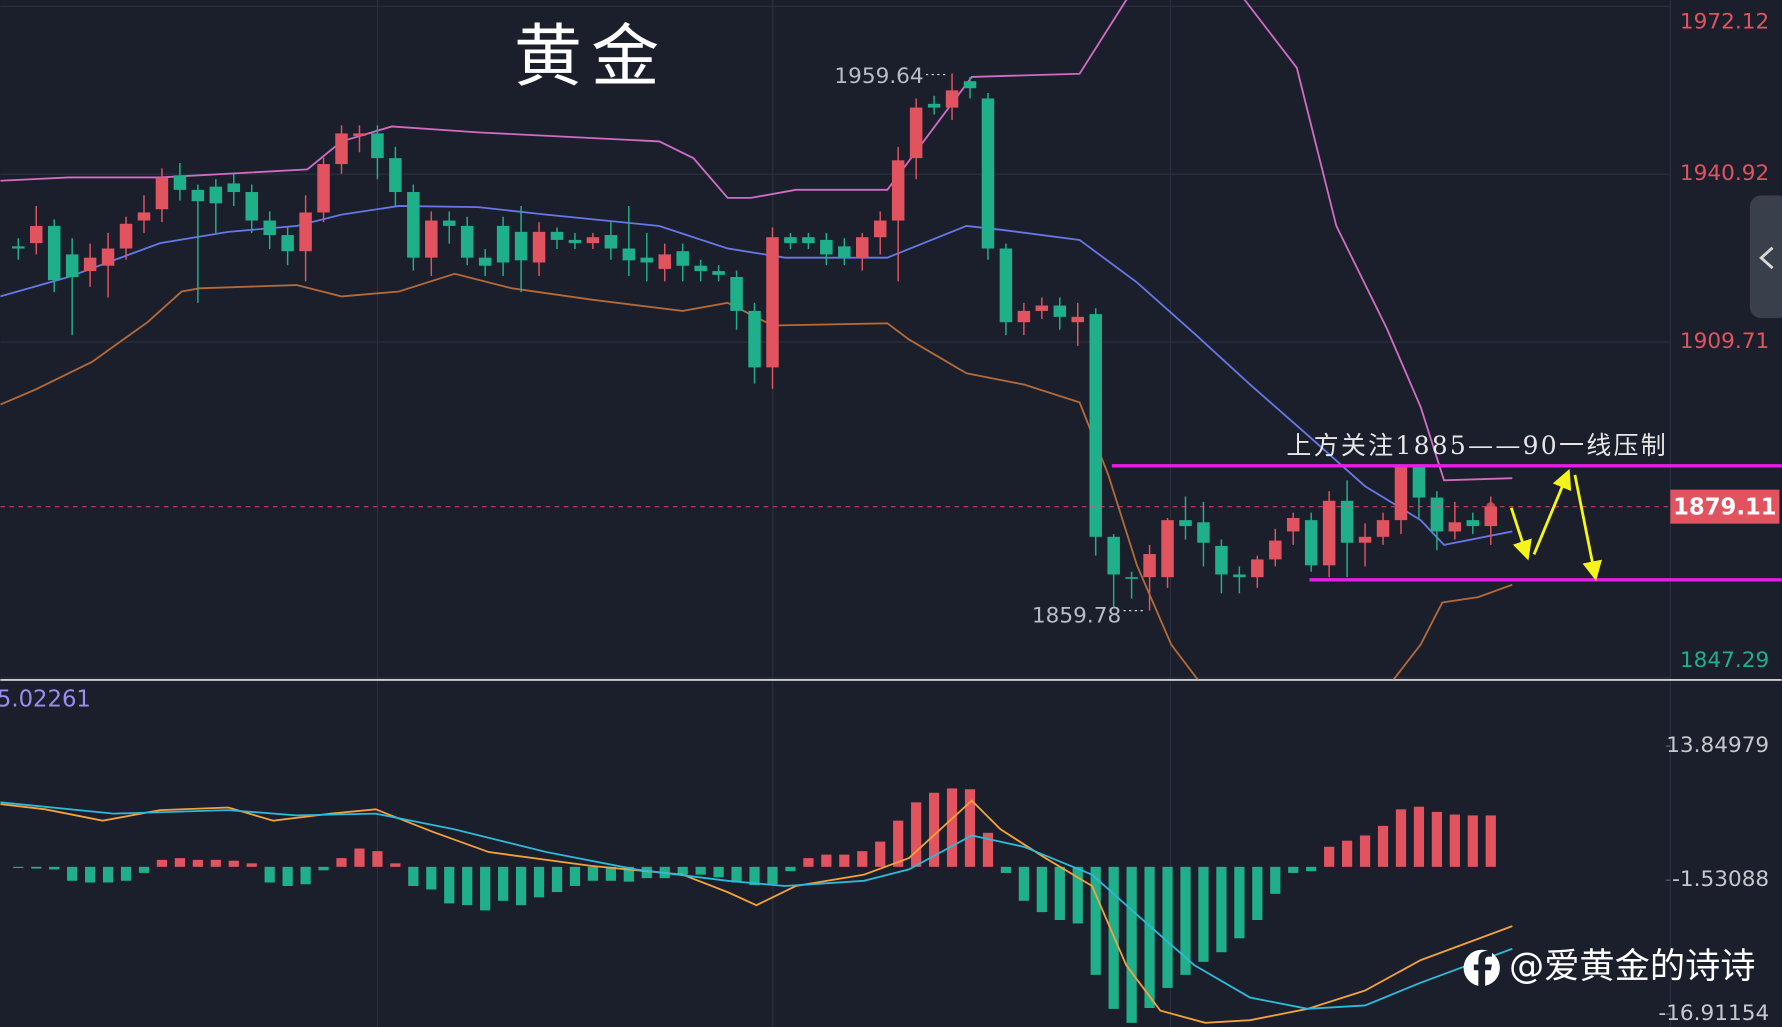 The image size is (1782, 1027). Describe the element at coordinates (1520, 534) in the screenshot. I see `arrow` at that location.